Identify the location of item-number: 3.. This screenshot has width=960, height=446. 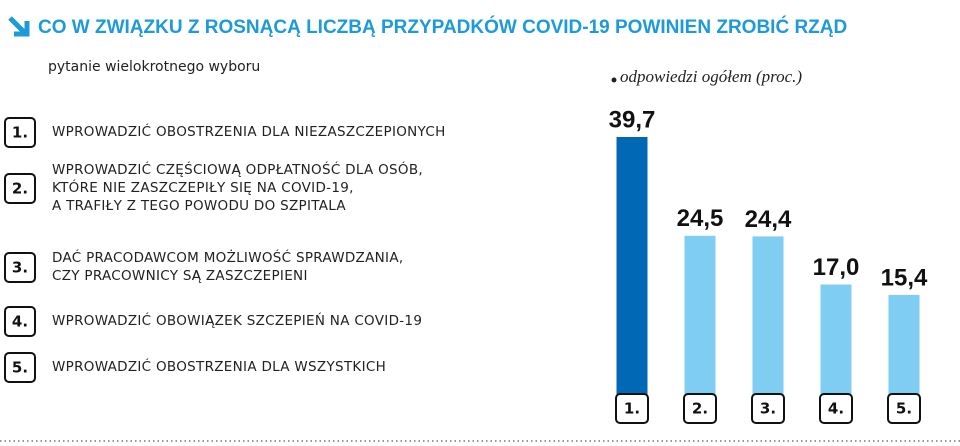
(20, 268).